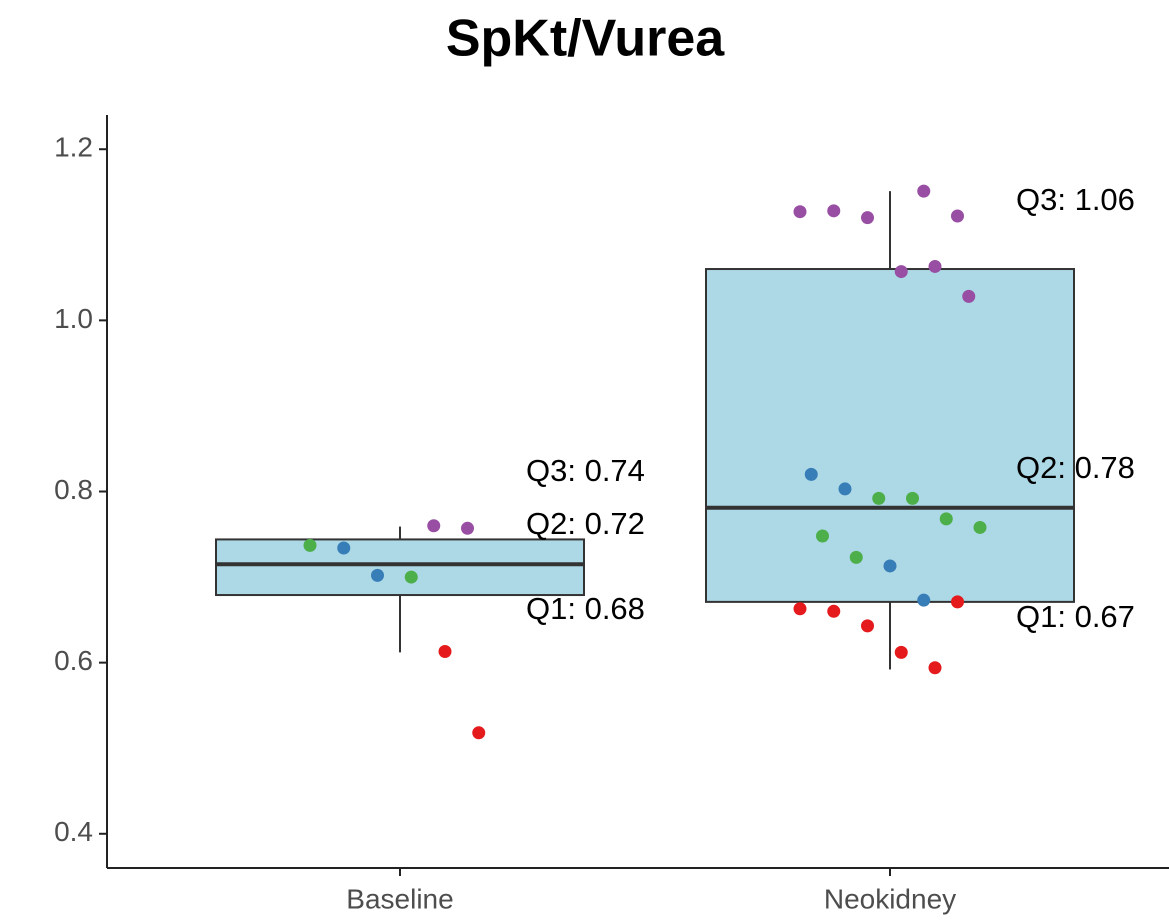 The image size is (1169, 920). I want to click on annotation: Q2: 0.78, so click(1075, 467).